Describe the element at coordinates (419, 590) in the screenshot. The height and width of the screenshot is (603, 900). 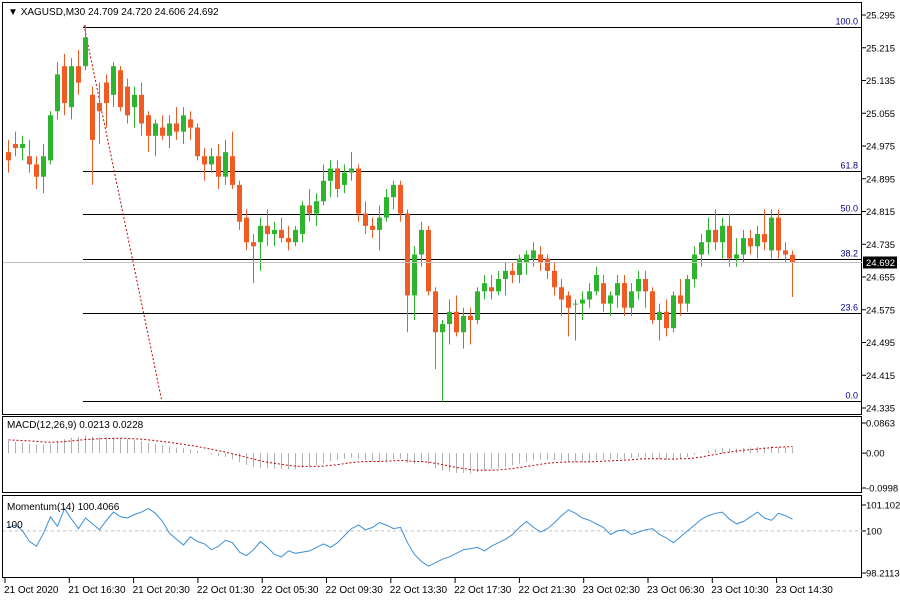
I see `time-axis-label: 22 Oct 13:30` at that location.